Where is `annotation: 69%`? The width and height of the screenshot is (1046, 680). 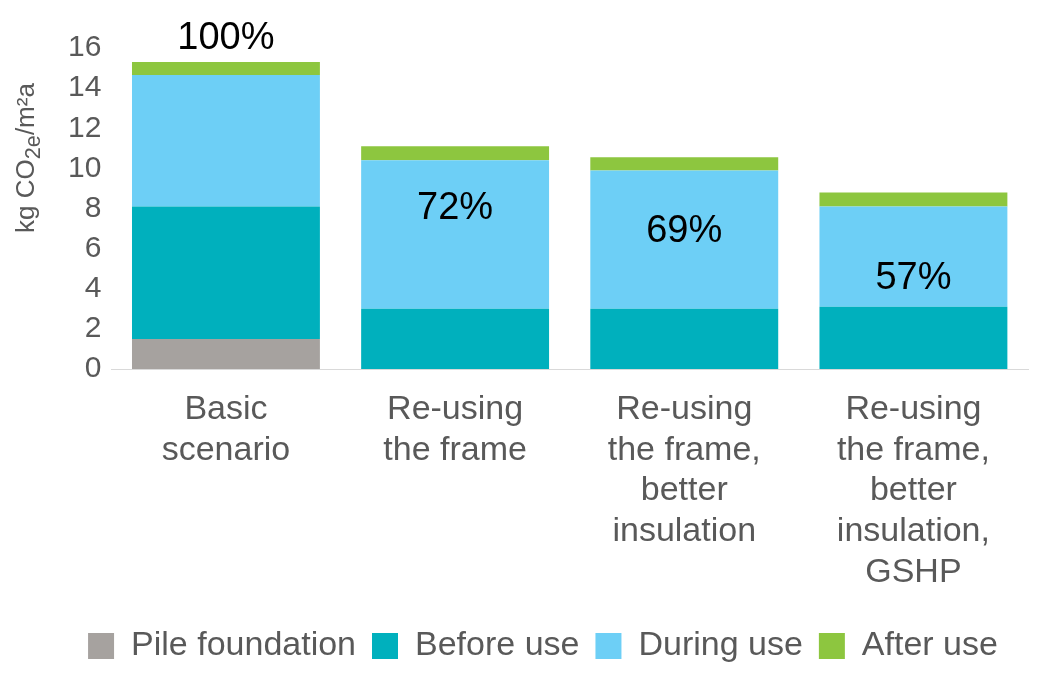
annotation: 69% is located at coordinates (684, 228).